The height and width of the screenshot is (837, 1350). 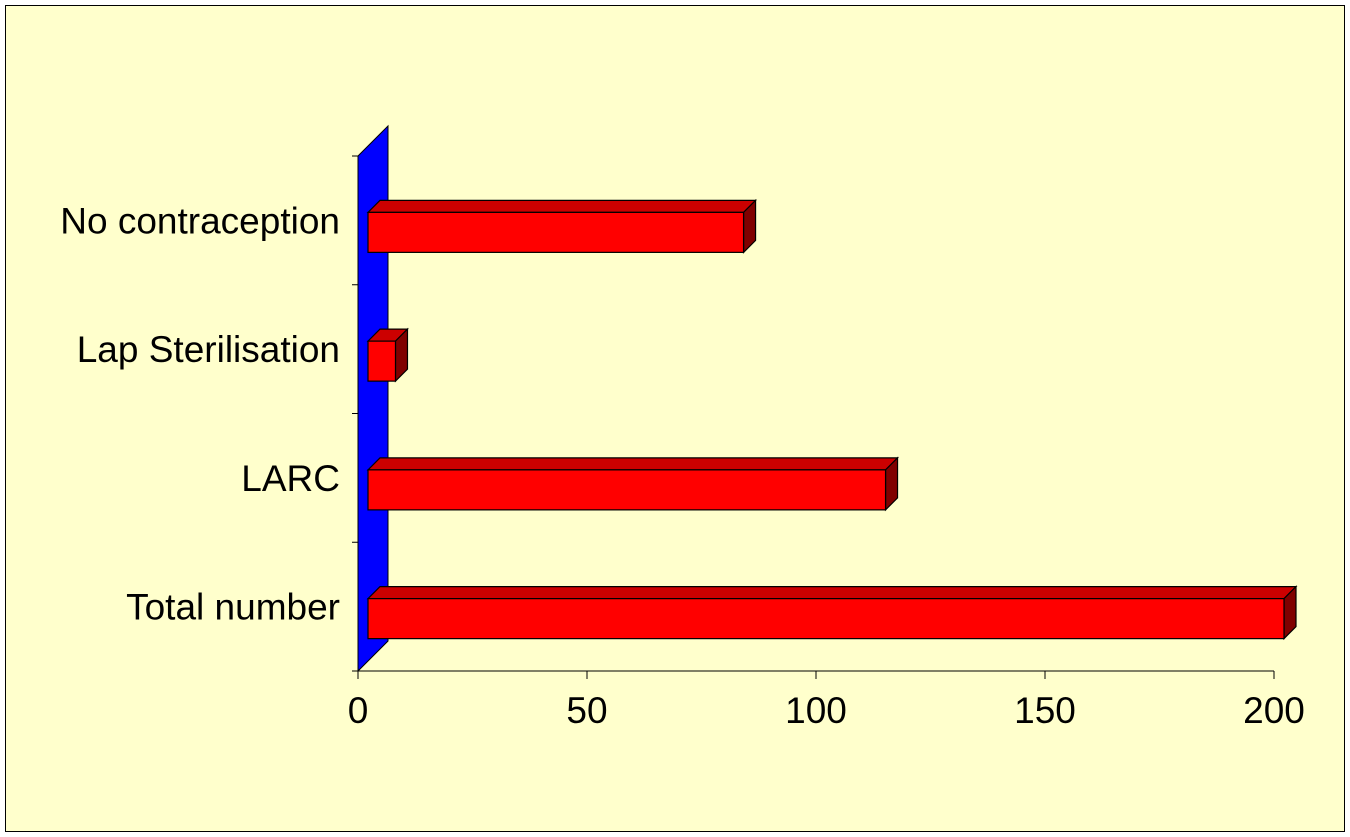 What do you see at coordinates (208, 349) in the screenshot?
I see `y-tick-label: Lap Sterilisation` at bounding box center [208, 349].